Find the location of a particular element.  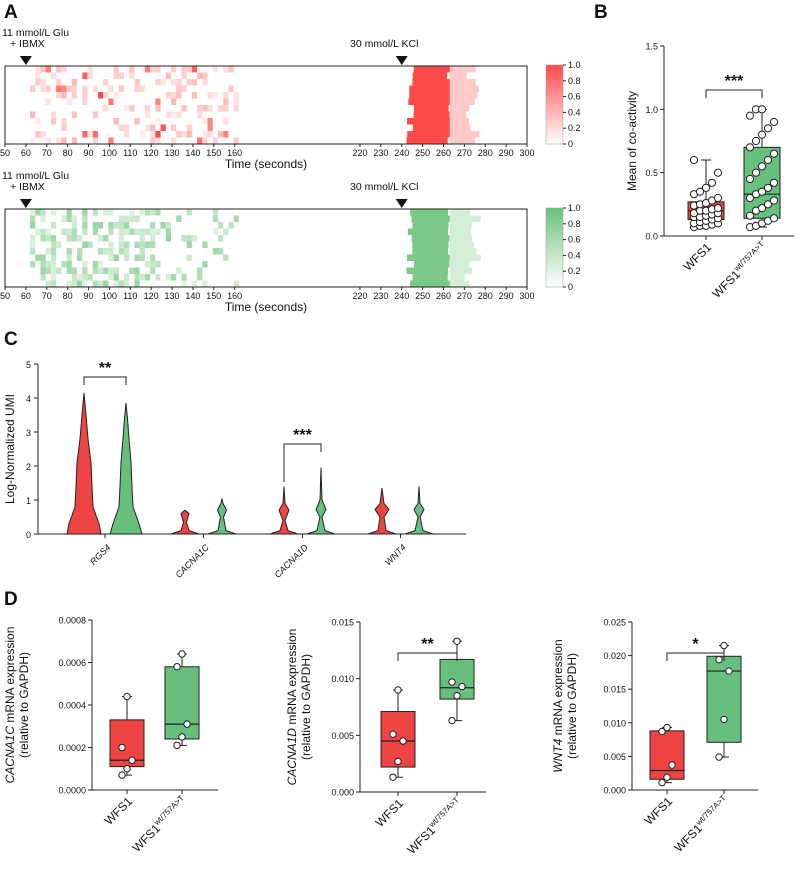

x-tick-label: 80 is located at coordinates (68, 296).